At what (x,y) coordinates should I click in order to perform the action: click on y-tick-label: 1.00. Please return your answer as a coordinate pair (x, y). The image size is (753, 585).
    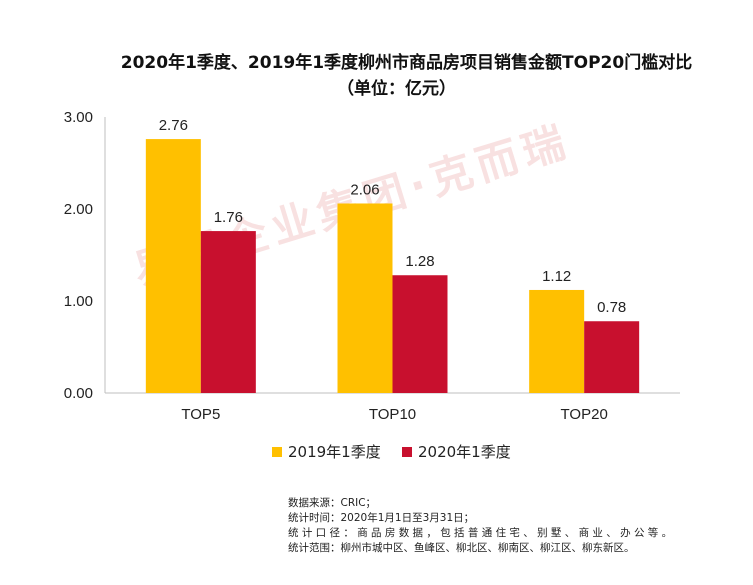
    Looking at the image, I should click on (78, 301).